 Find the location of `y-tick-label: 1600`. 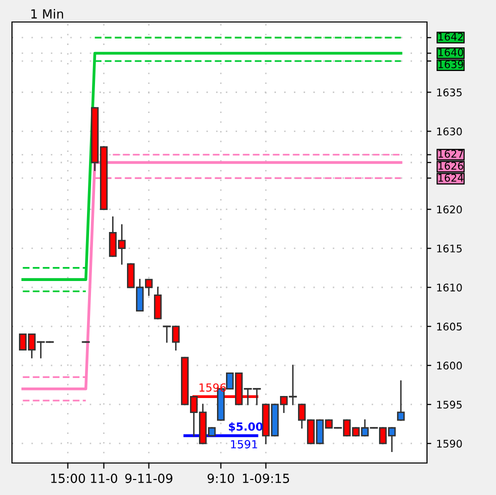

y-tick-label: 1600 is located at coordinates (449, 366).